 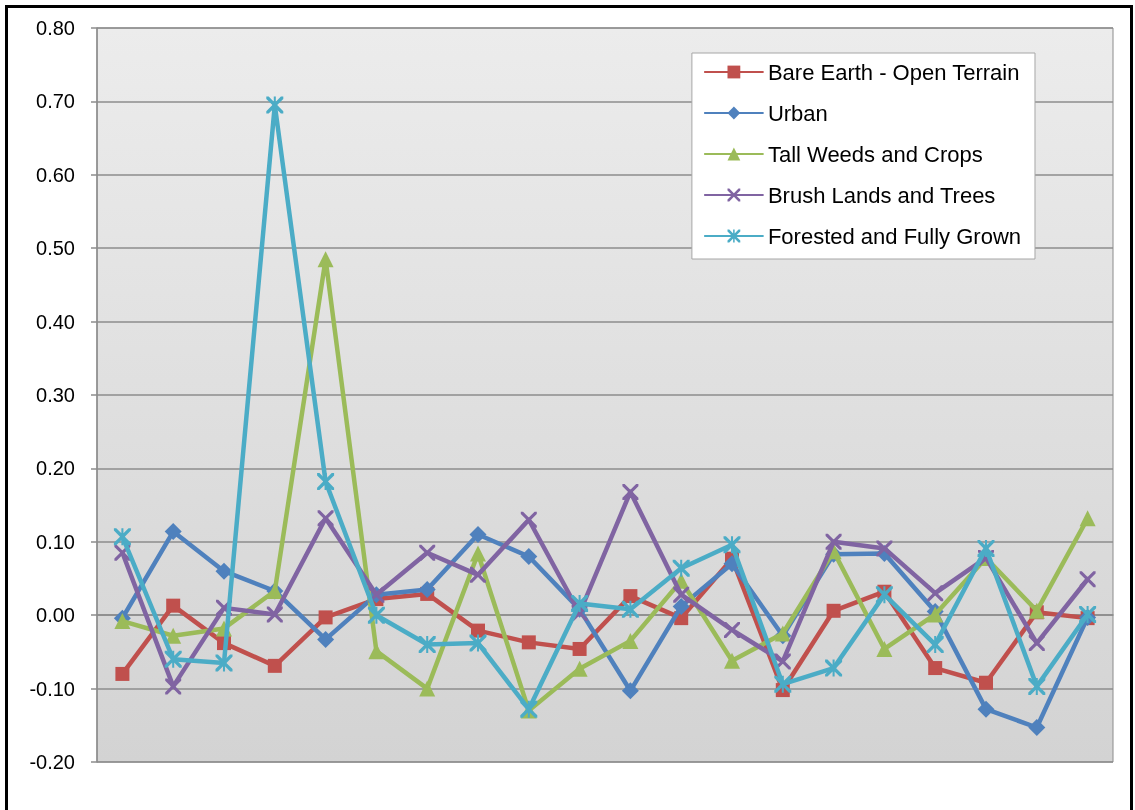 What do you see at coordinates (52, 688) in the screenshot?
I see `y-tick-label: -0.10` at bounding box center [52, 688].